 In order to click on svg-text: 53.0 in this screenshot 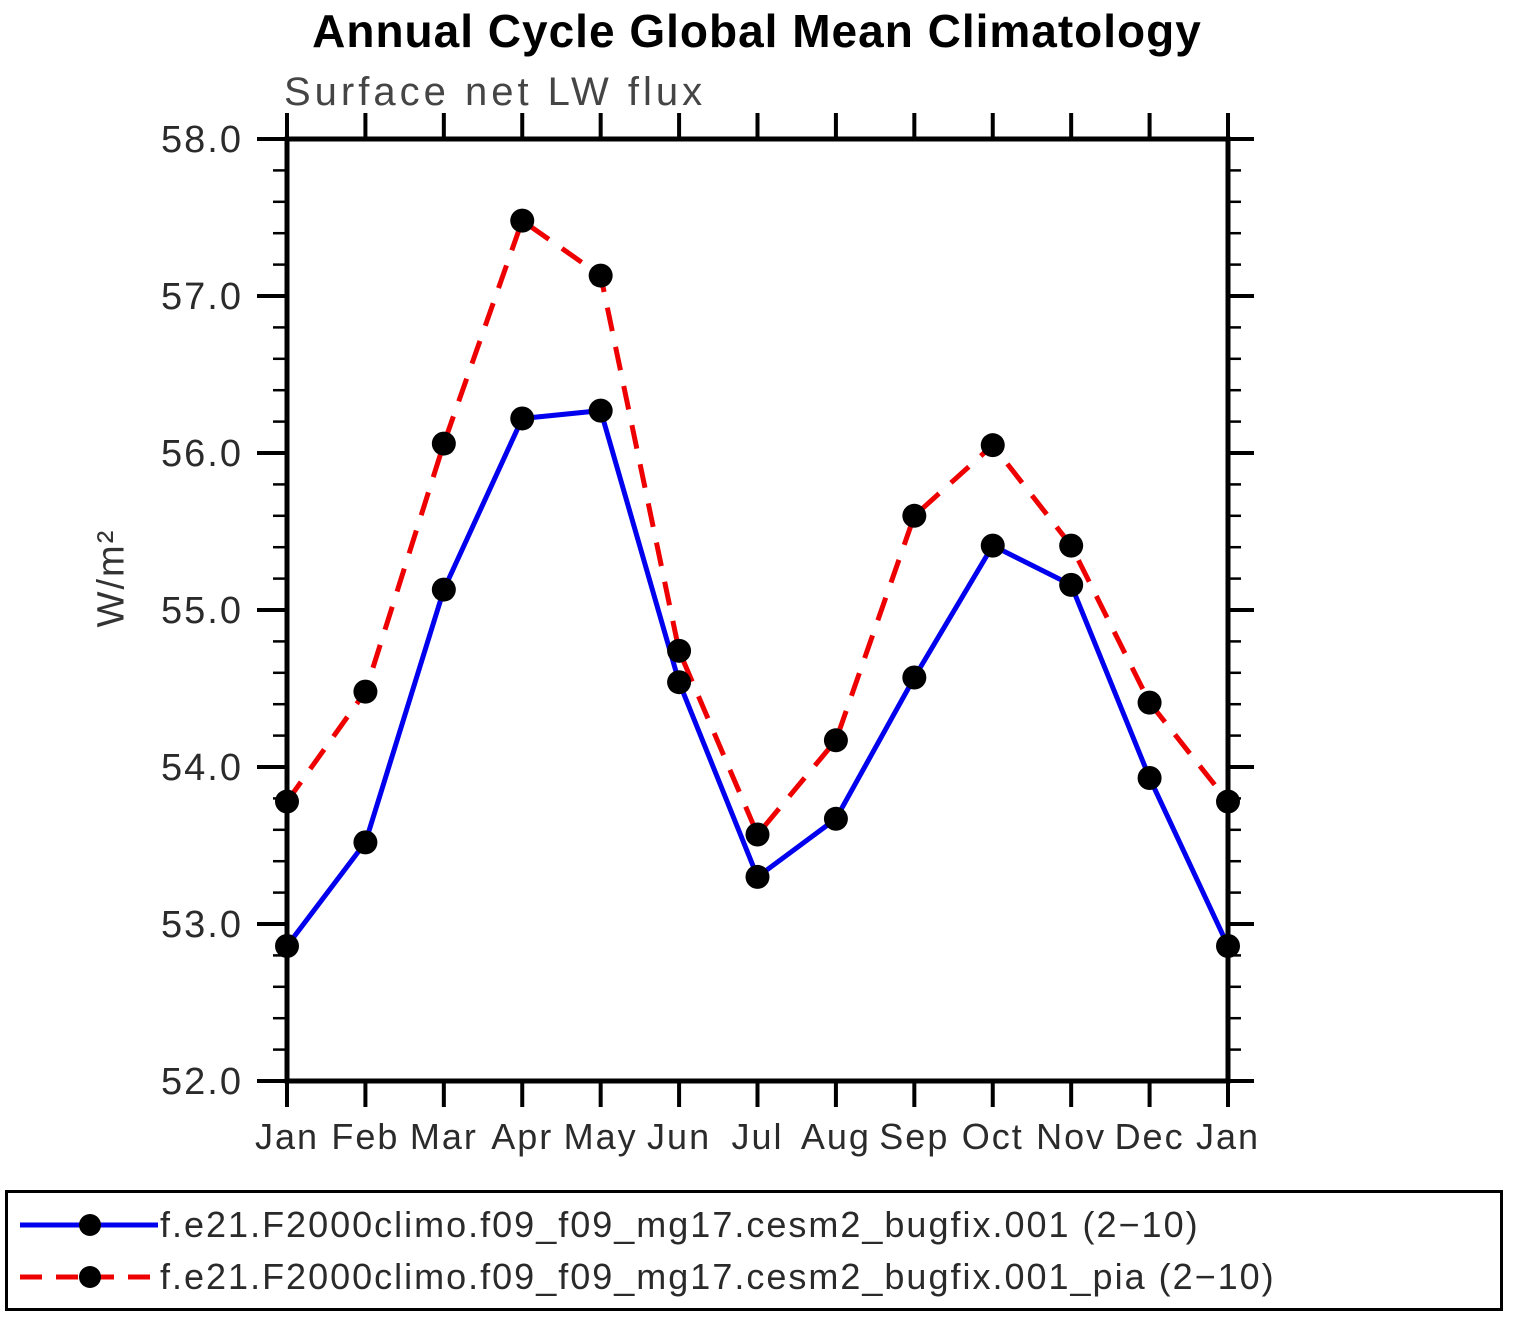, I will do `click(202, 925)`.